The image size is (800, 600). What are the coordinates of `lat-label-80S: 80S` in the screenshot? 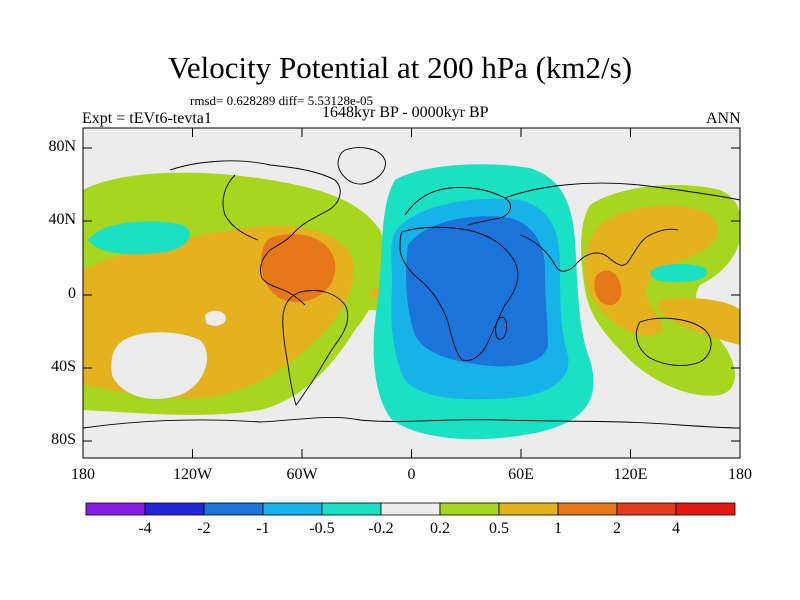 It's located at (63, 439).